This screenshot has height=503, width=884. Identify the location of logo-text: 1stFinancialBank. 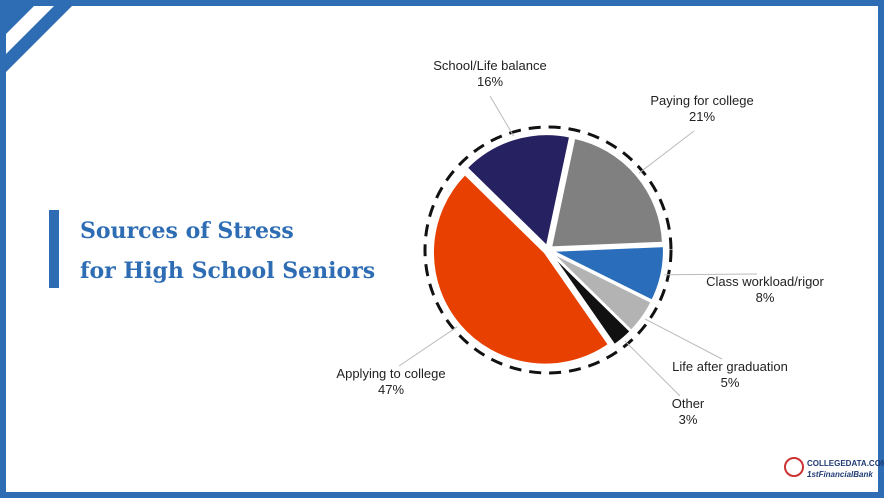
(840, 474).